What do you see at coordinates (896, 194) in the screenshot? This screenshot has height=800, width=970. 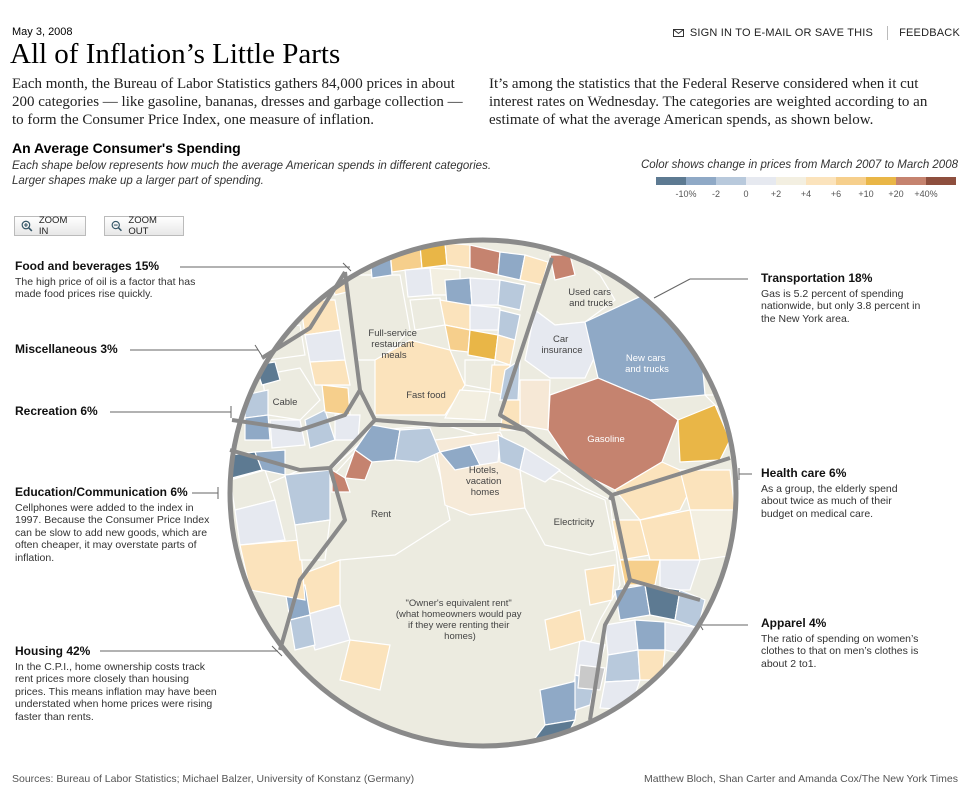 I see `legend-tick-label: +20` at bounding box center [896, 194].